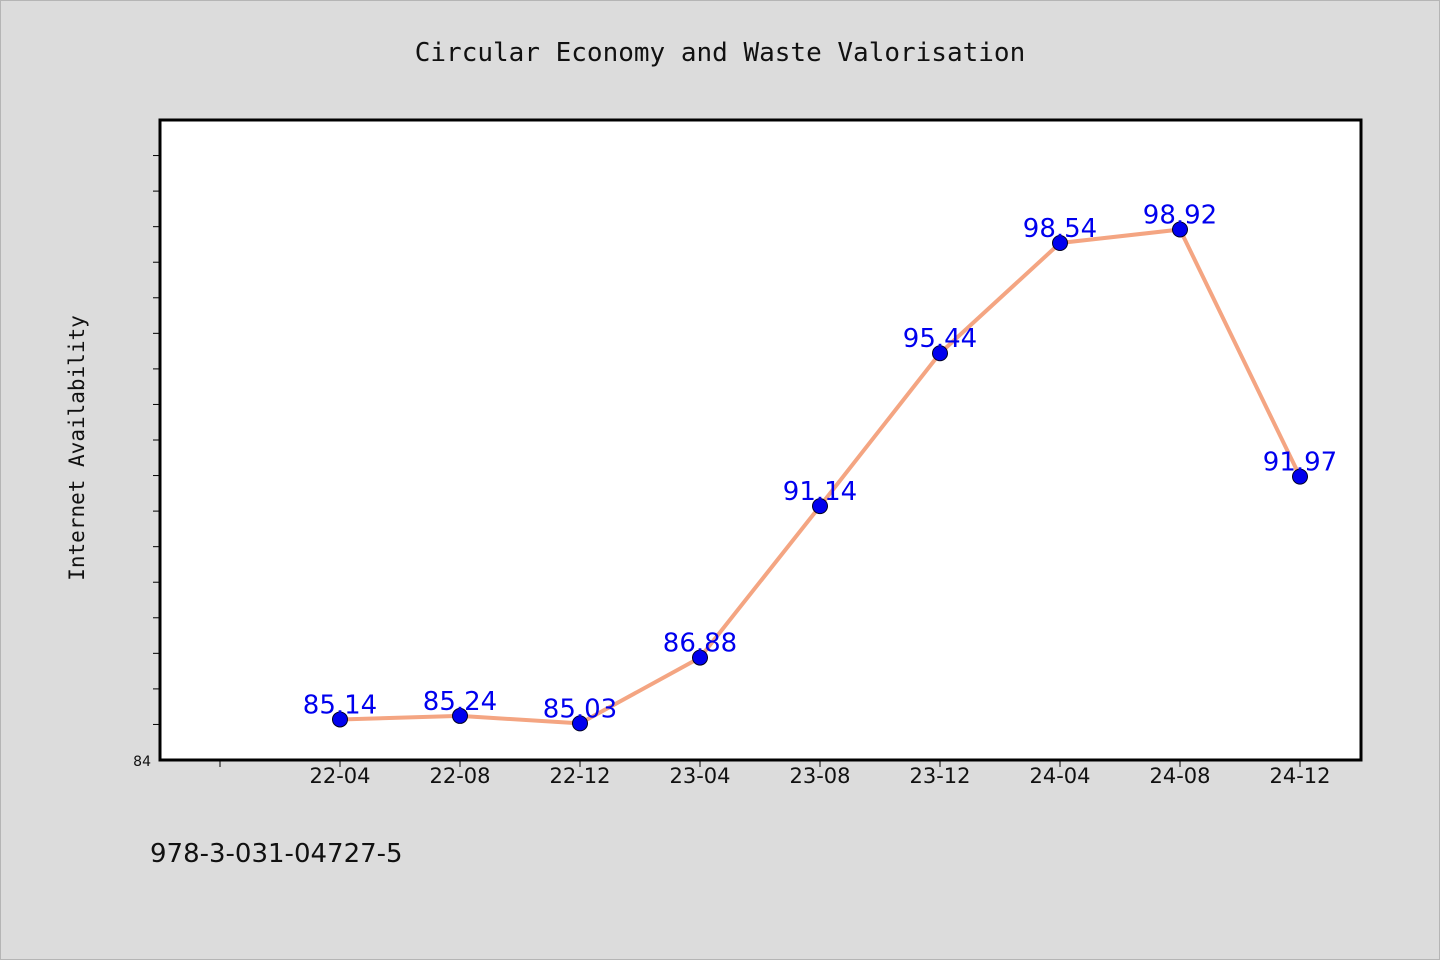 Image resolution: width=1440 pixels, height=960 pixels. What do you see at coordinates (1299, 776) in the screenshot?
I see `x-tick-label: 24-12` at bounding box center [1299, 776].